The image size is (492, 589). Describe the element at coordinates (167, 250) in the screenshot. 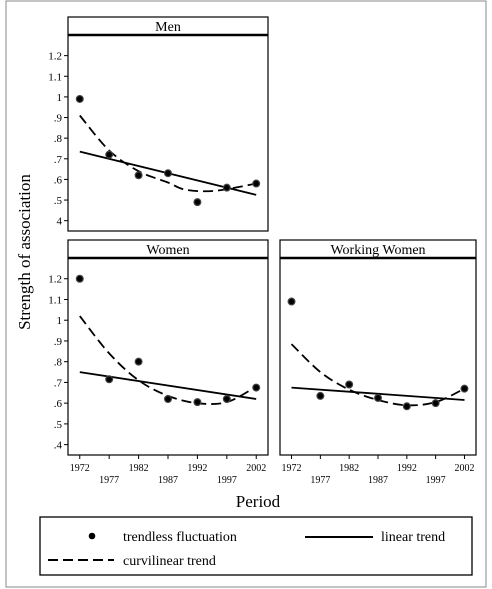

I see `panel-title: Women` at that location.